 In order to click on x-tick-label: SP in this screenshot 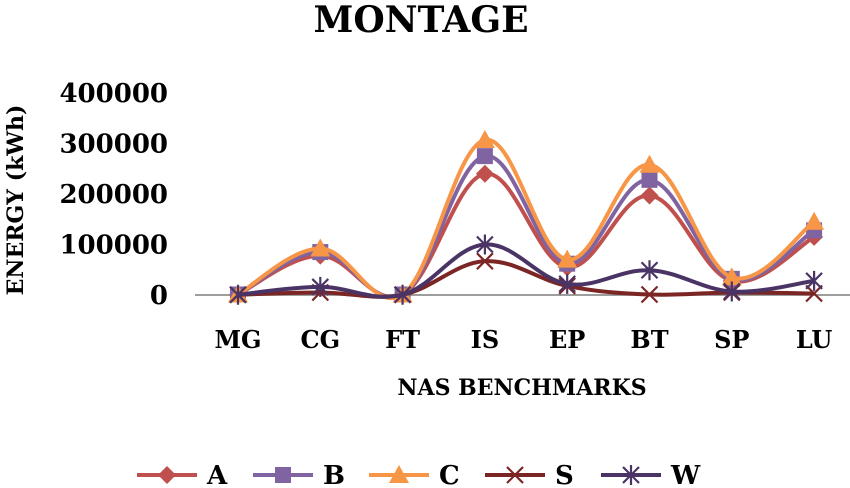, I will do `click(731, 339)`.